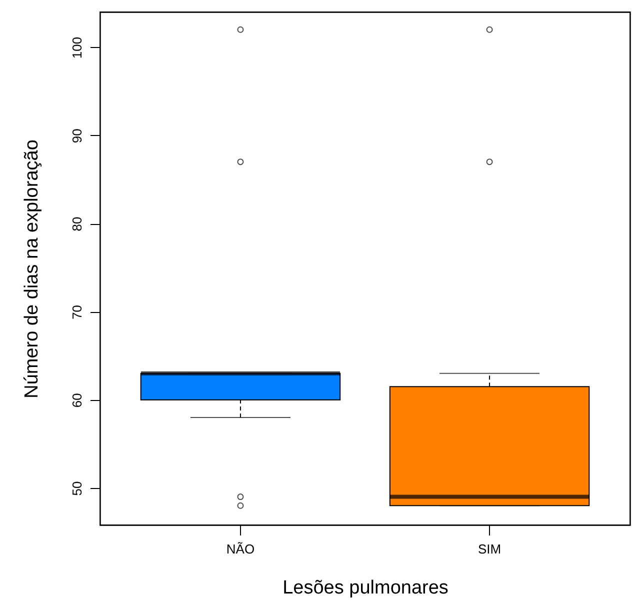  I want to click on x-axis-title: Lesões pulmonares, so click(365, 588).